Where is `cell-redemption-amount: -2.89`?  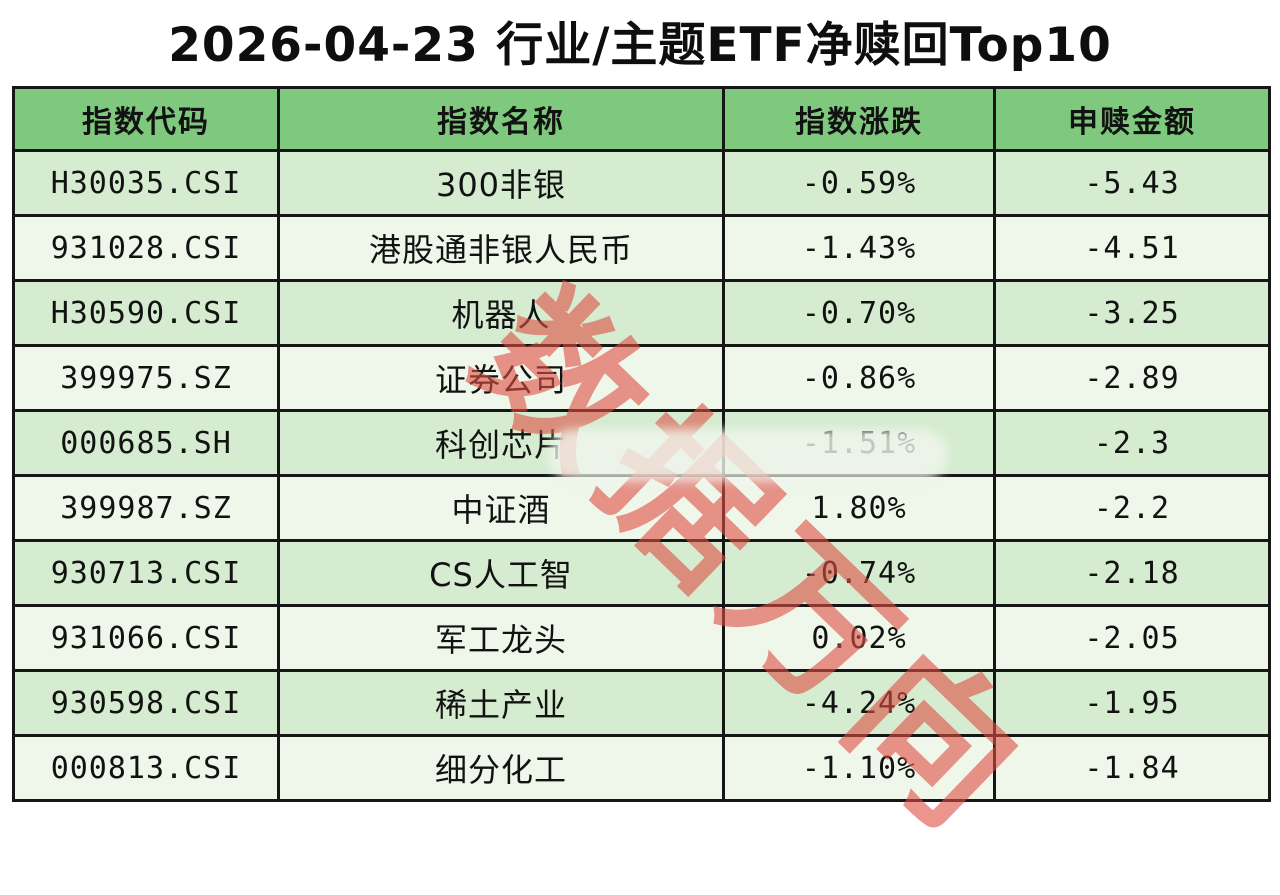 cell-redemption-amount: -2.89 is located at coordinates (1132, 378).